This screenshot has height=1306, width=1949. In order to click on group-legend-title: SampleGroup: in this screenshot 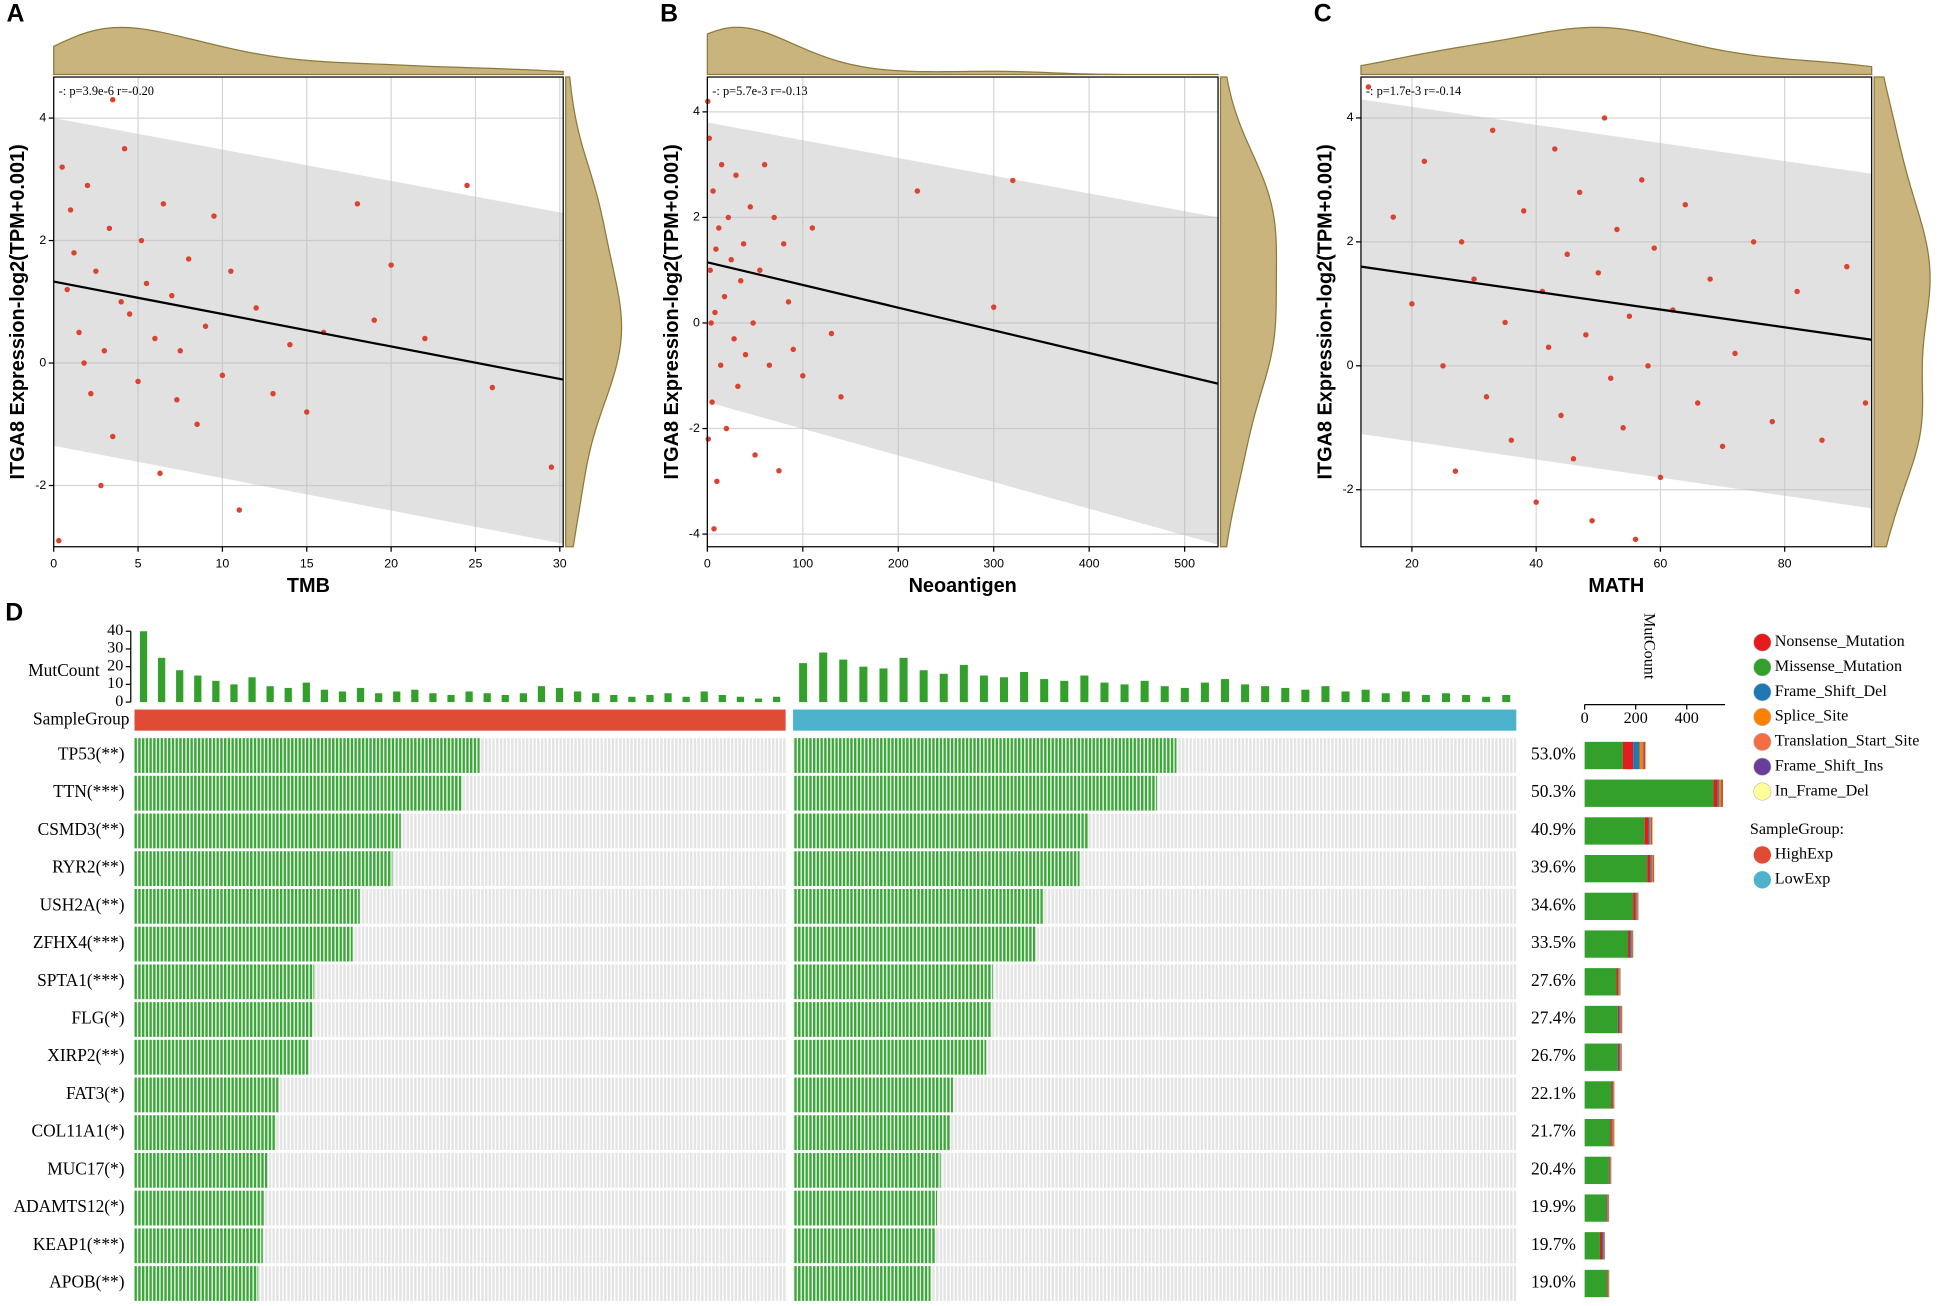, I will do `click(1797, 829)`.